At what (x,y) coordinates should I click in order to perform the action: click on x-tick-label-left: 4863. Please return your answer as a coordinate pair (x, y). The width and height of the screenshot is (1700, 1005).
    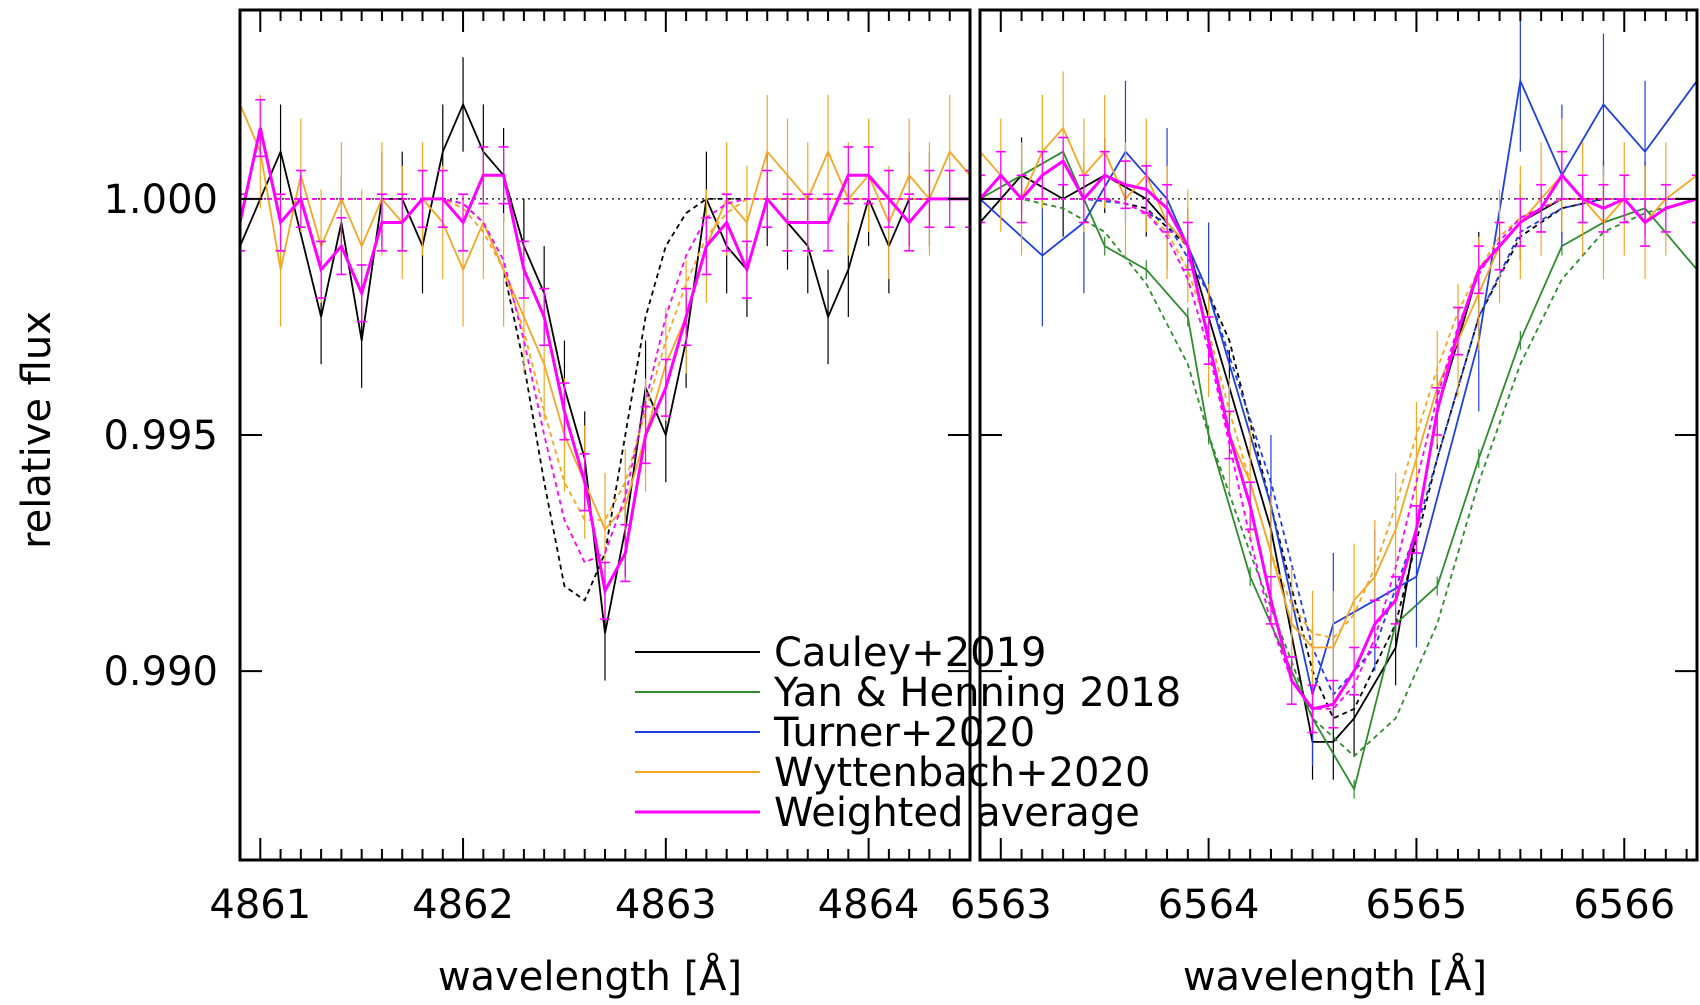
    Looking at the image, I should click on (666, 905).